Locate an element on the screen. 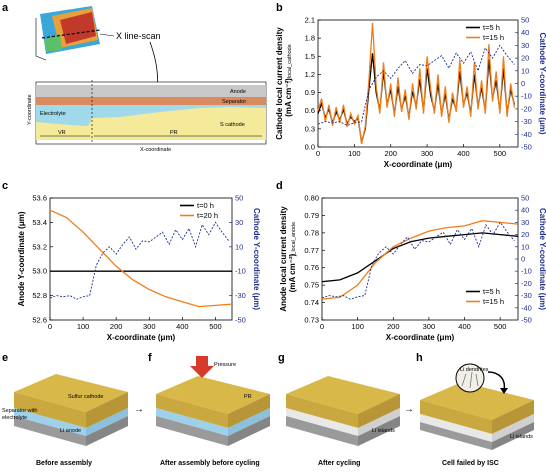 This screenshot has width=546, height=476. y-tick-label-b: 0.6 is located at coordinates (310, 110).